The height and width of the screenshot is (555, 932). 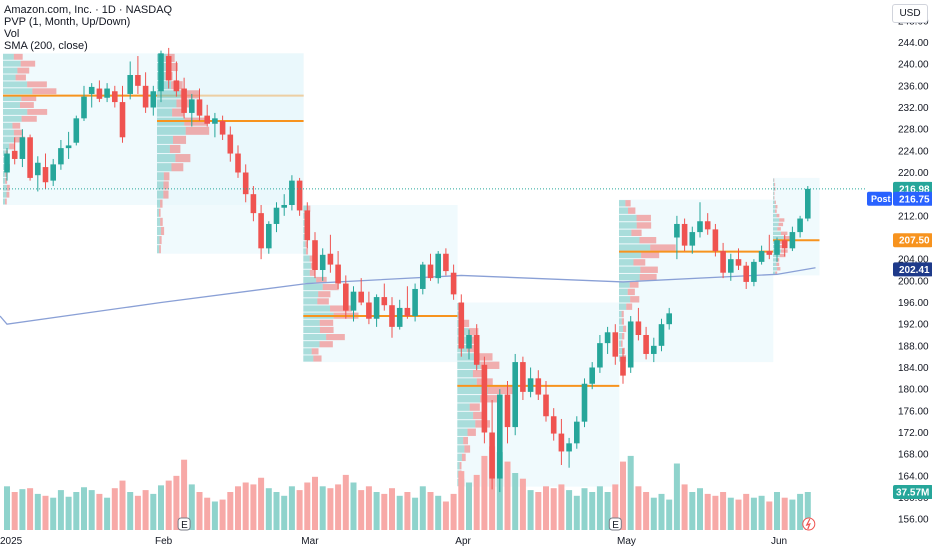 I want to click on price-tick-label: 192.00, so click(x=913, y=325).